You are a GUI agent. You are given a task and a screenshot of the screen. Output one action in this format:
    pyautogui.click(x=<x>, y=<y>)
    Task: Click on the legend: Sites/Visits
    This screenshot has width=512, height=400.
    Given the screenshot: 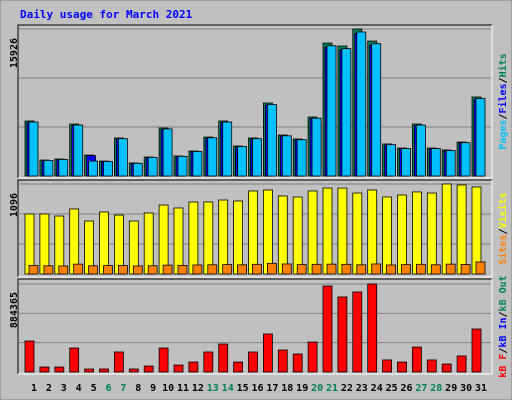 What is the action you would take?
    pyautogui.click(x=503, y=228)
    